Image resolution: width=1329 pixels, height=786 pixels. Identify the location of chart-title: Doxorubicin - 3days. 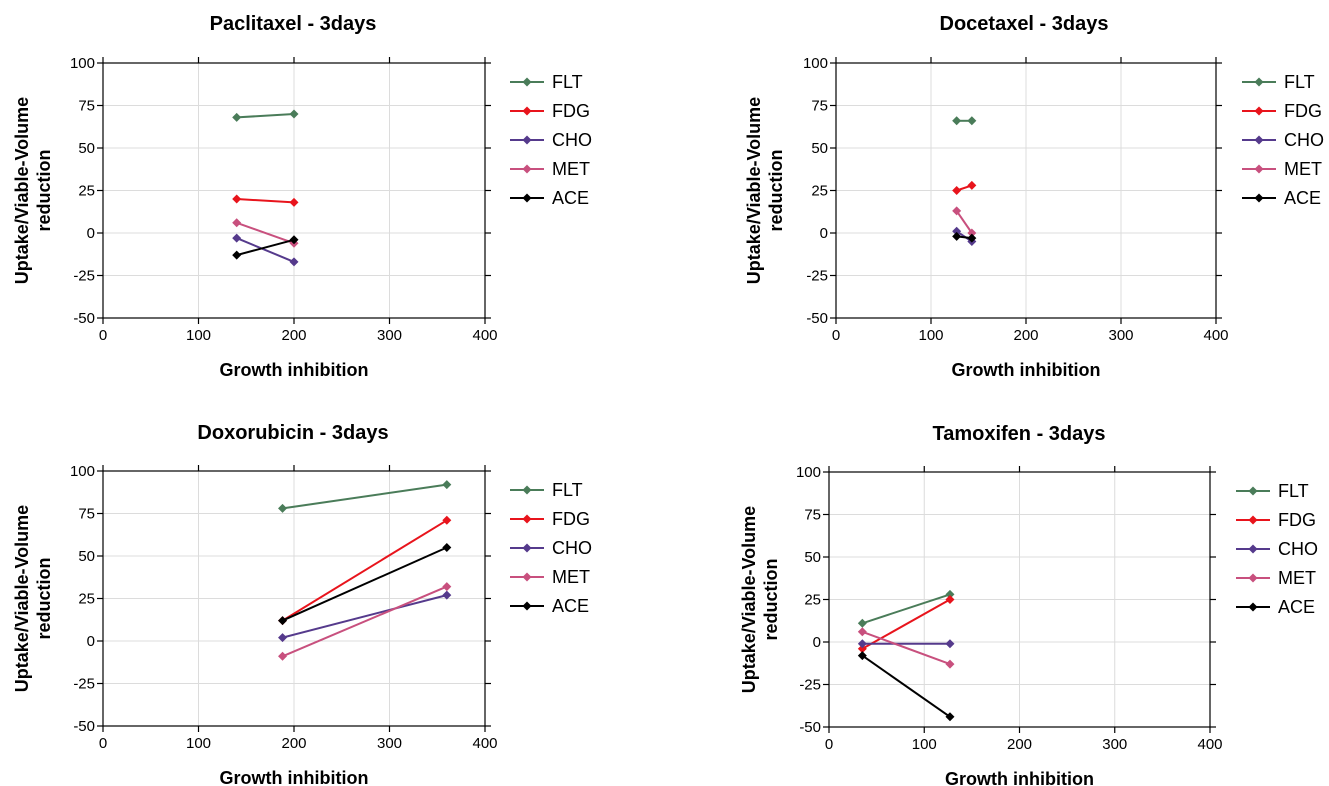
(292, 433).